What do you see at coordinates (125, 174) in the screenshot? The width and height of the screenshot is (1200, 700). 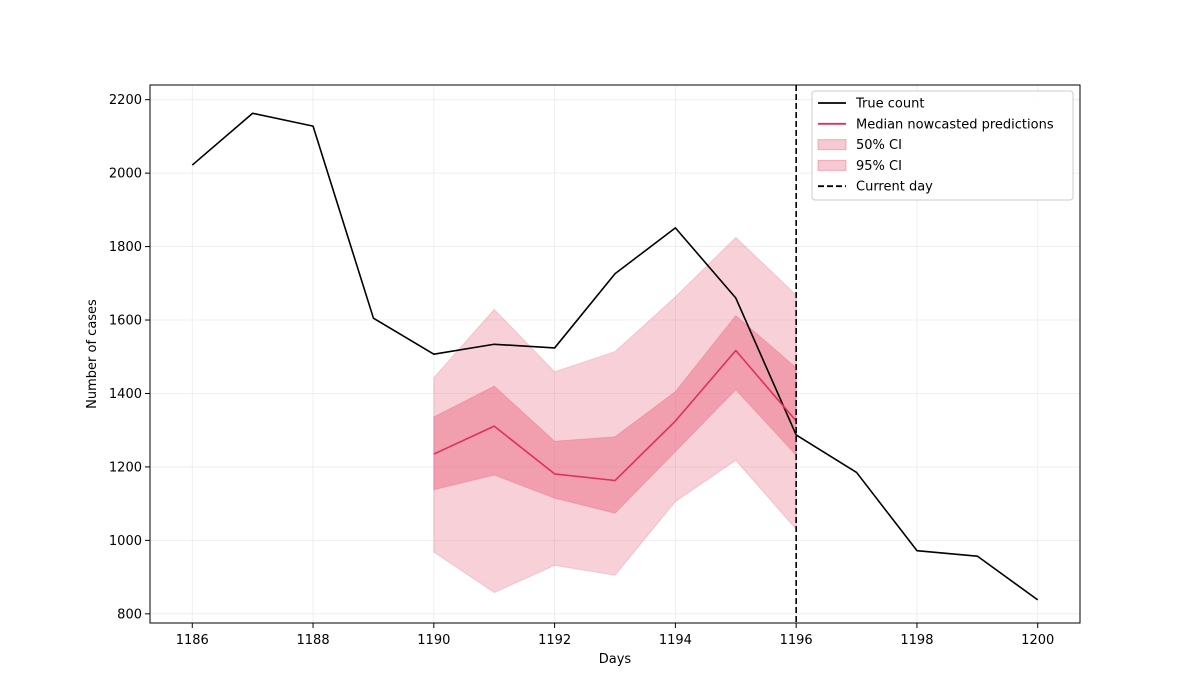 I see `y-tick-label: 2000` at bounding box center [125, 174].